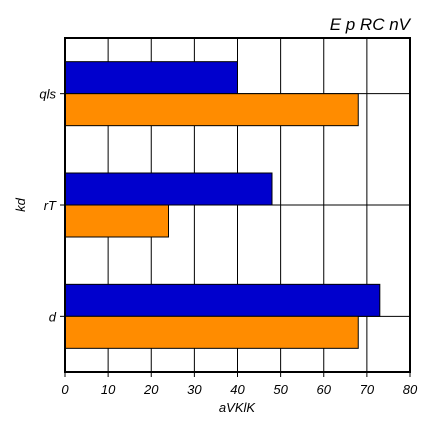  I want to click on x-tick-label: 80, so click(410, 389).